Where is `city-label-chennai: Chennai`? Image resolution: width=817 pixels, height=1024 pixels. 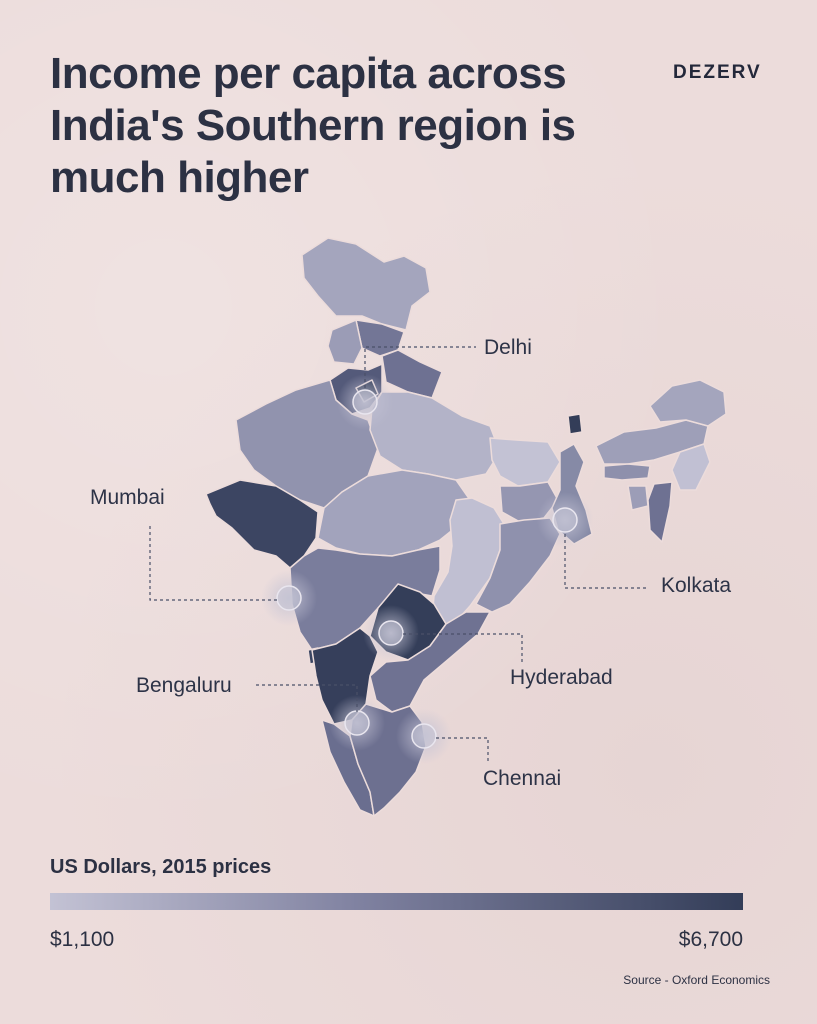 city-label-chennai: Chennai is located at coordinates (522, 778).